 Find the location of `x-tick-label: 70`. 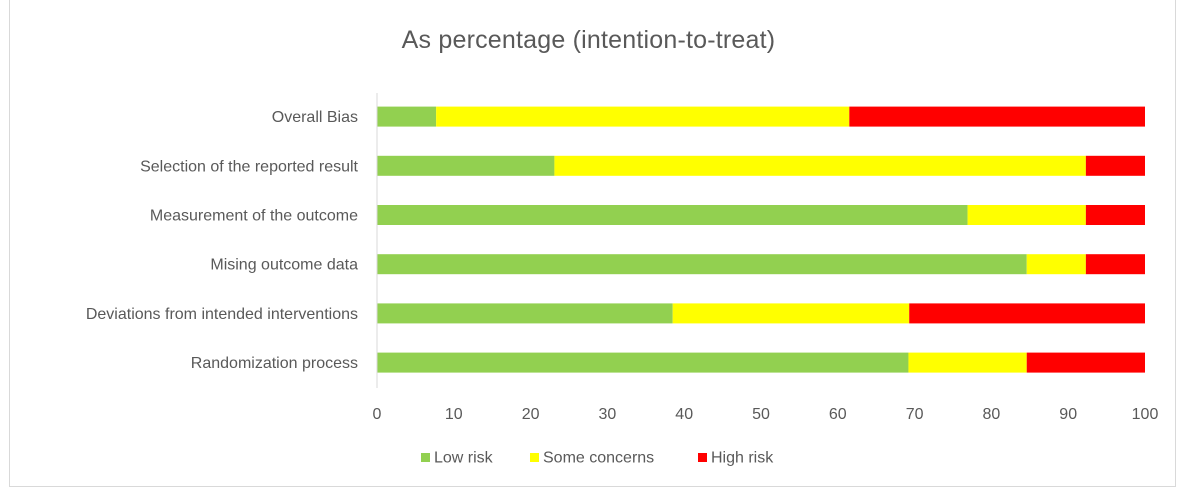

x-tick-label: 70 is located at coordinates (915, 414).